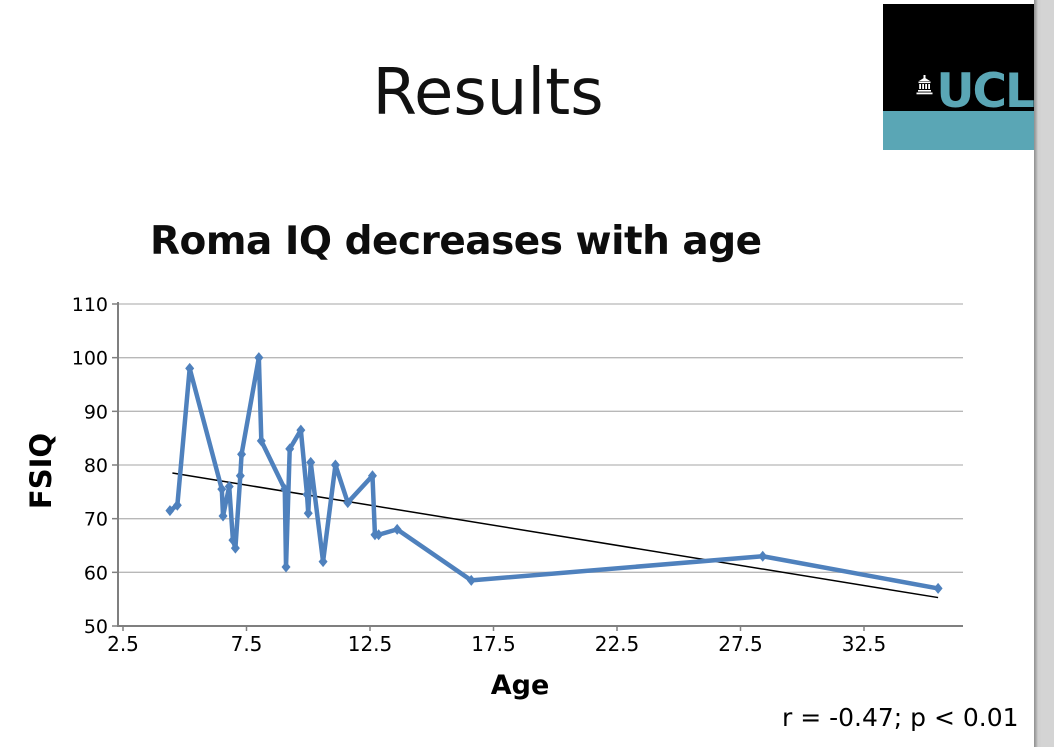 The width and height of the screenshot is (1054, 747). I want to click on page-title: Results, so click(488, 93).